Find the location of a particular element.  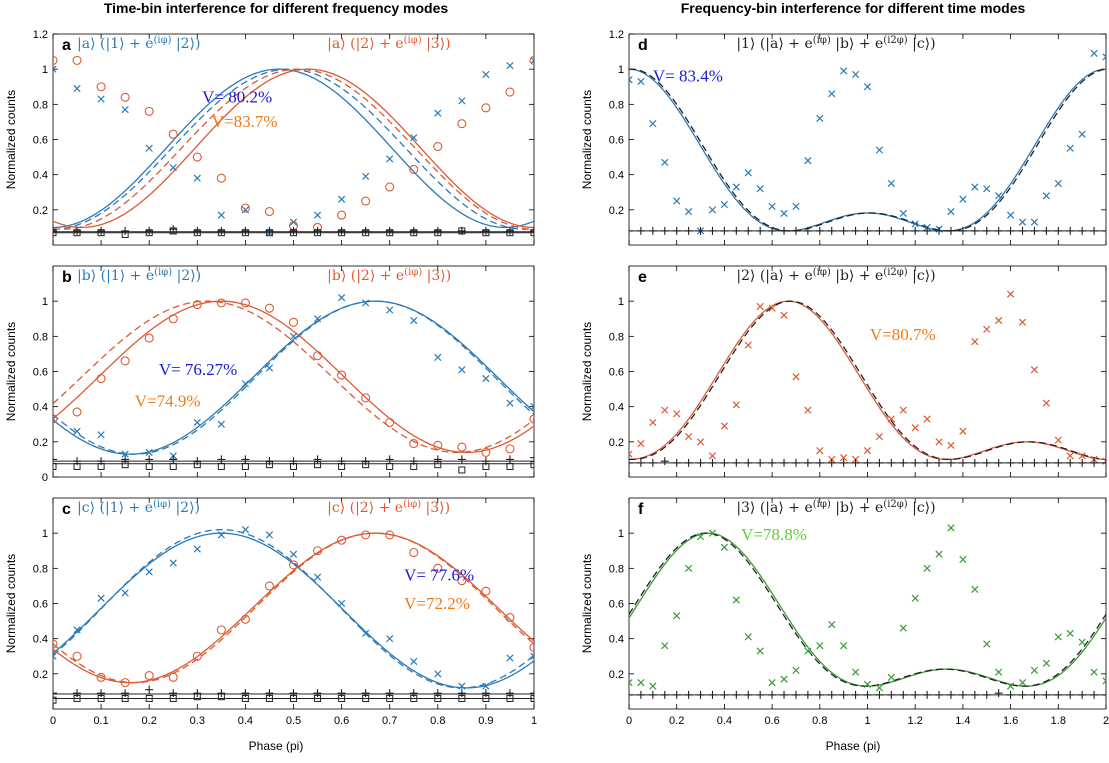

y-tick-label: 1 is located at coordinates (45, 70).